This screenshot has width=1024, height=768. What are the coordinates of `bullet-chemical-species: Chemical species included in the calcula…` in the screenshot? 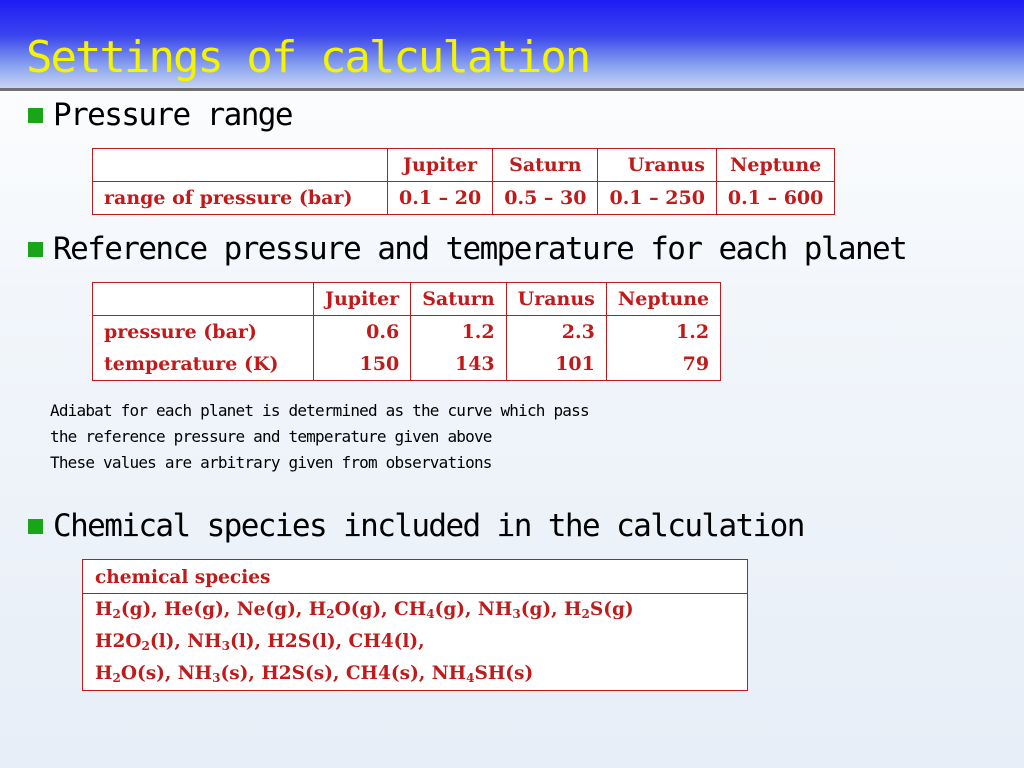 It's located at (416, 526).